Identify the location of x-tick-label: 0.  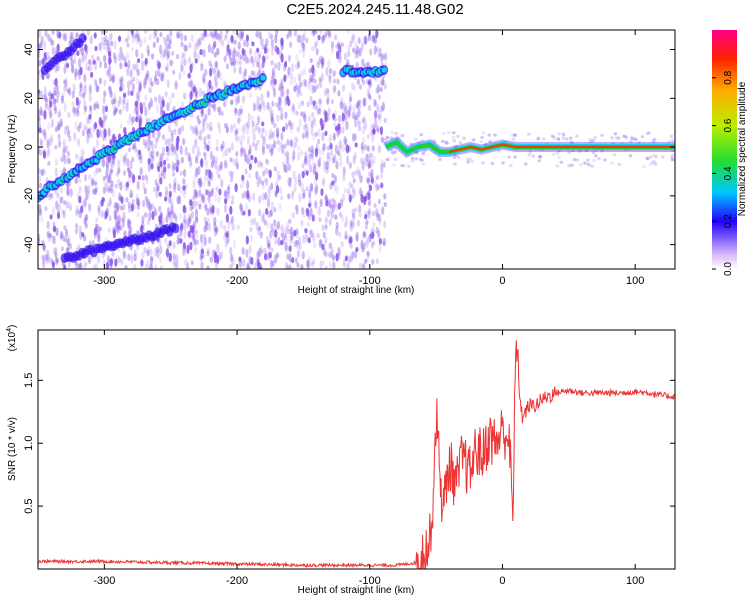
(502, 581).